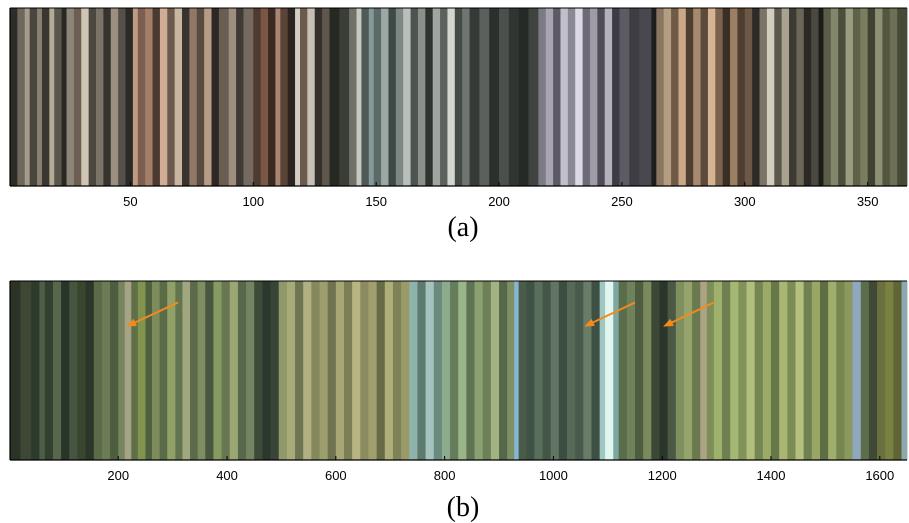 This screenshot has width=909, height=523. Describe the element at coordinates (130, 201) in the screenshot. I see `x-tick-label: 50` at that location.